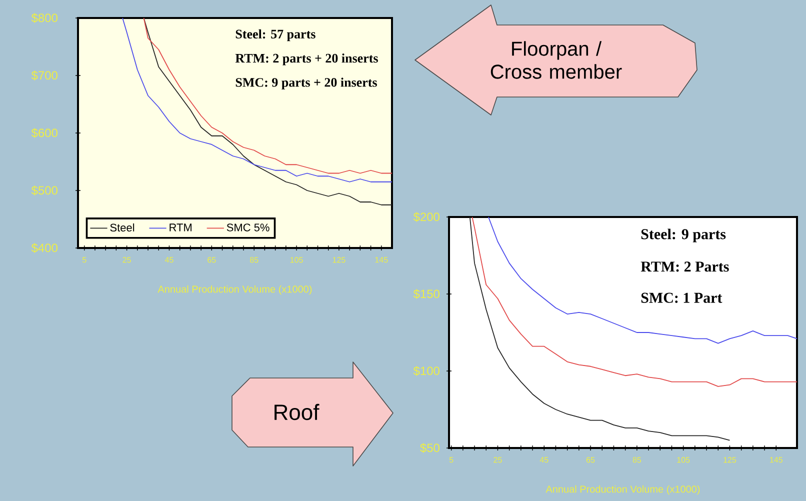 This screenshot has width=806, height=501. Describe the element at coordinates (44, 75) in the screenshot. I see `y-tick-label: $700` at that location.